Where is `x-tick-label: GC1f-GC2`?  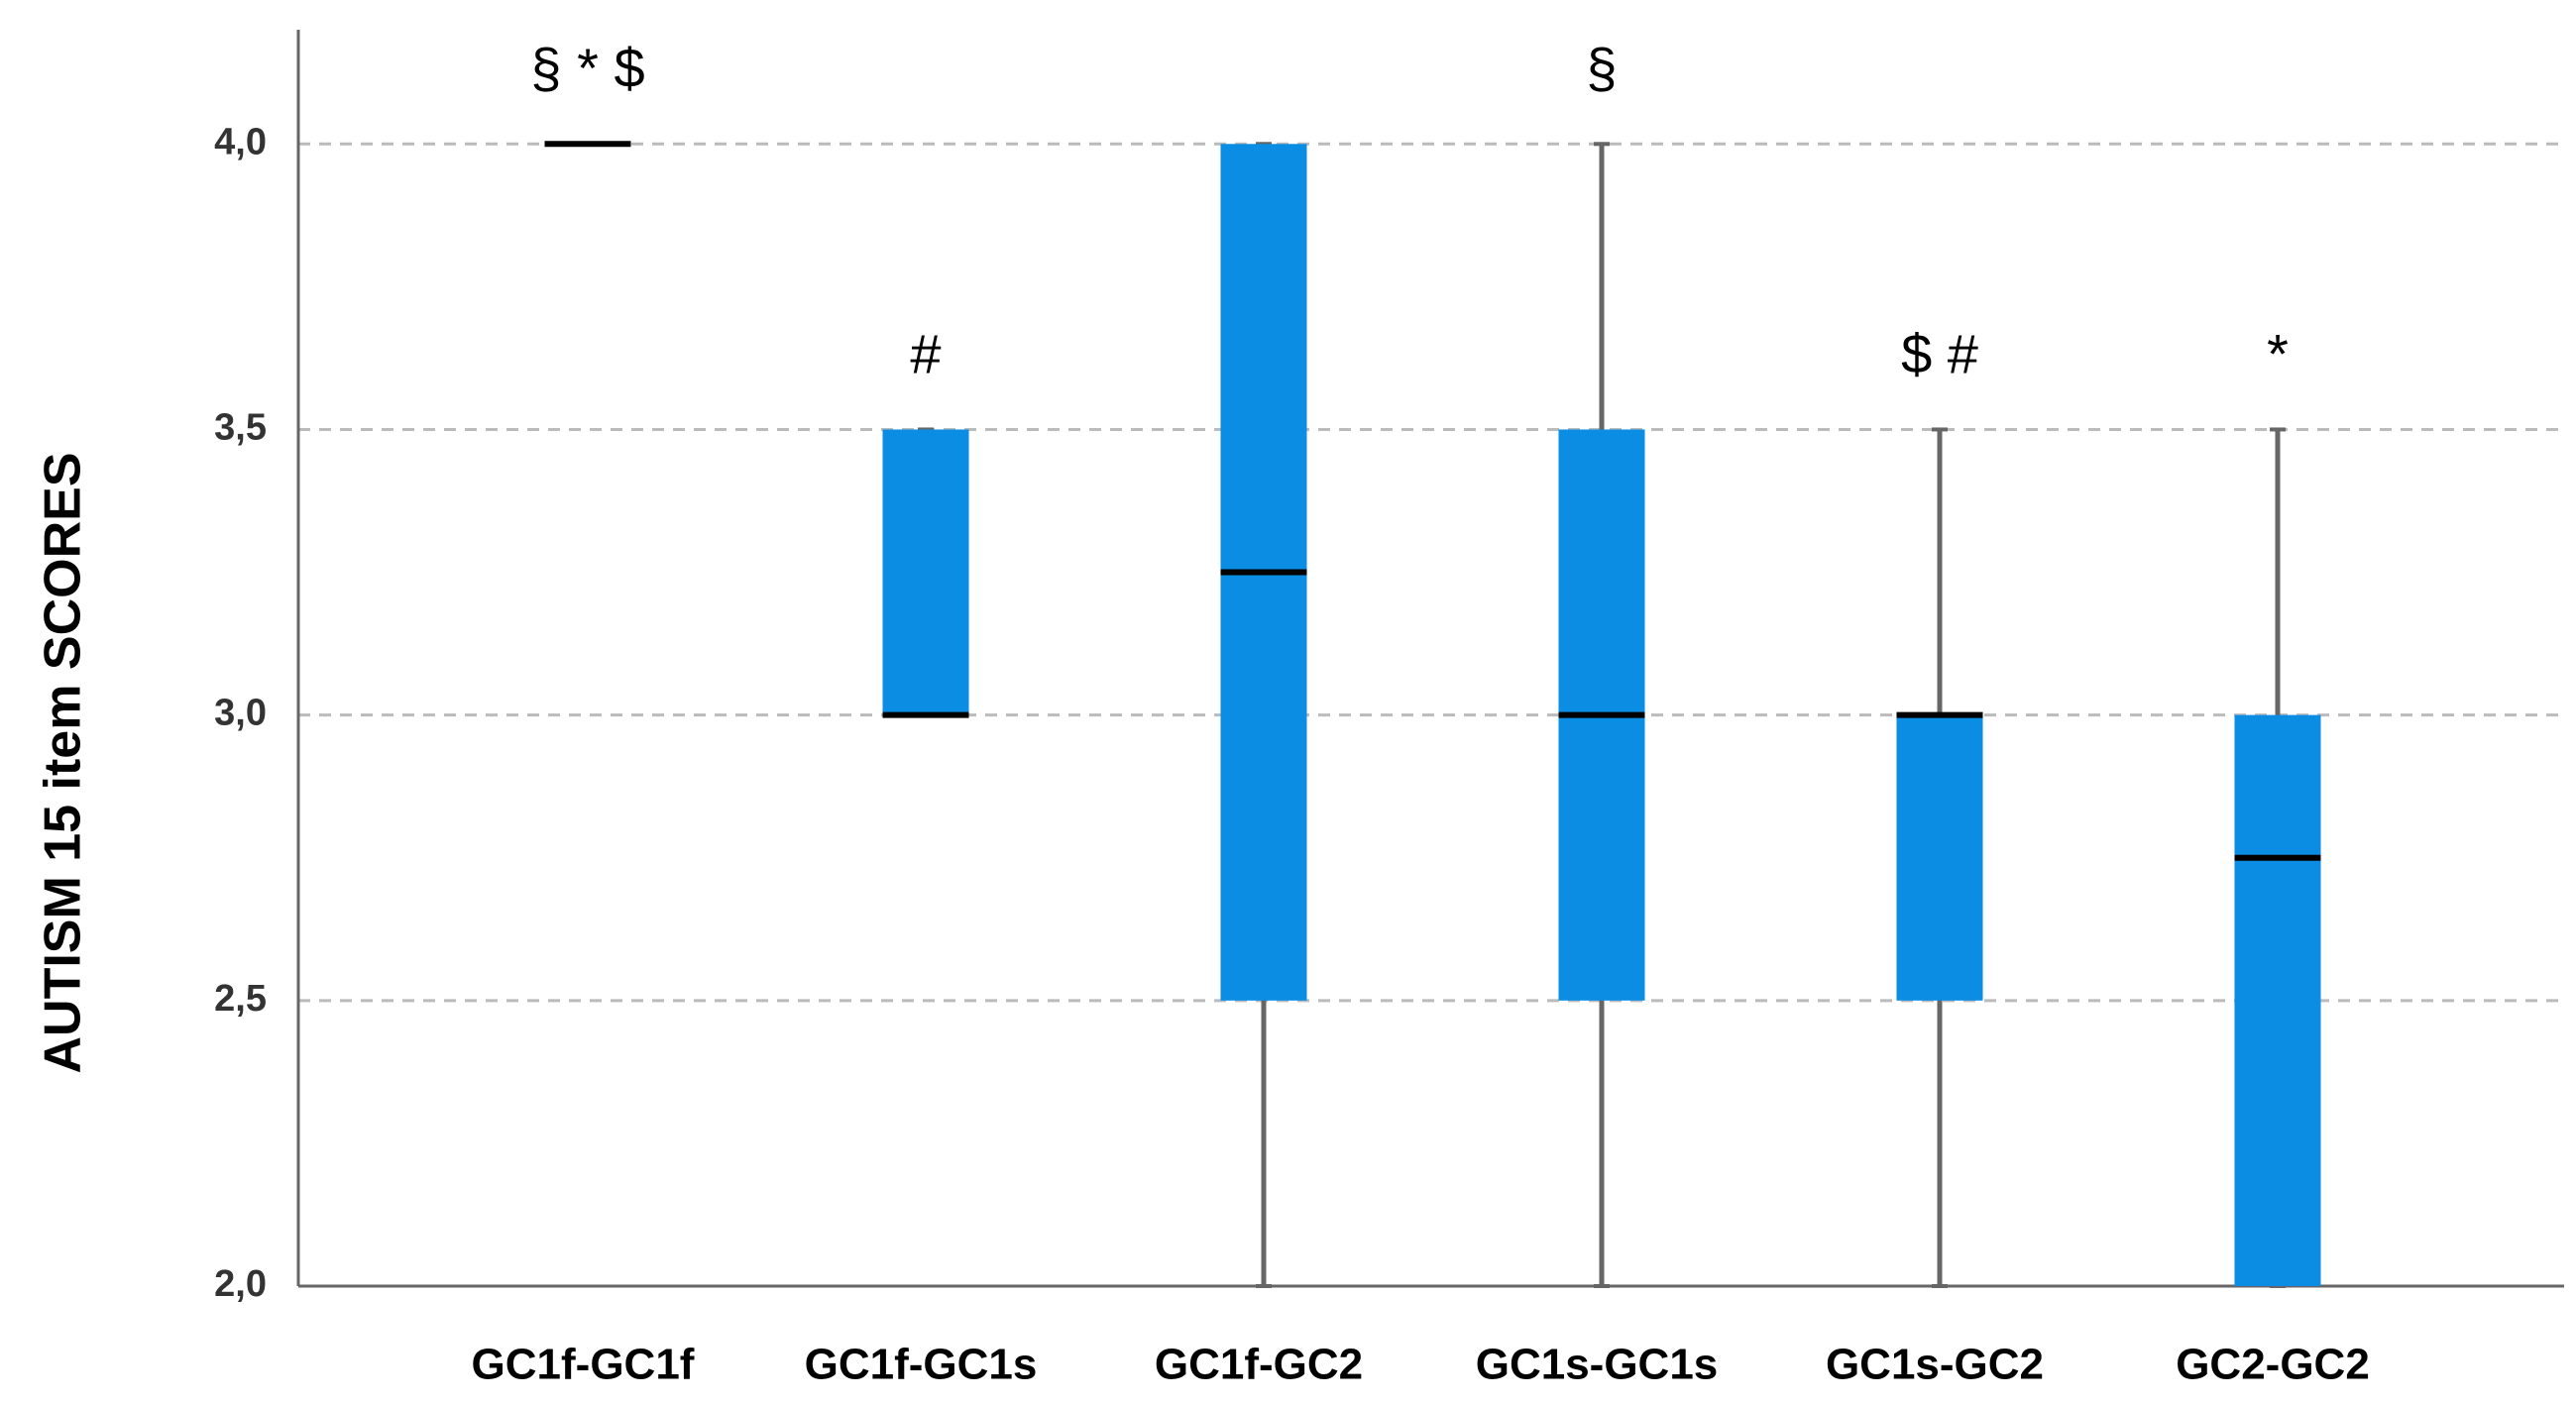 x-tick-label: GC1f-GC2 is located at coordinates (1259, 1365).